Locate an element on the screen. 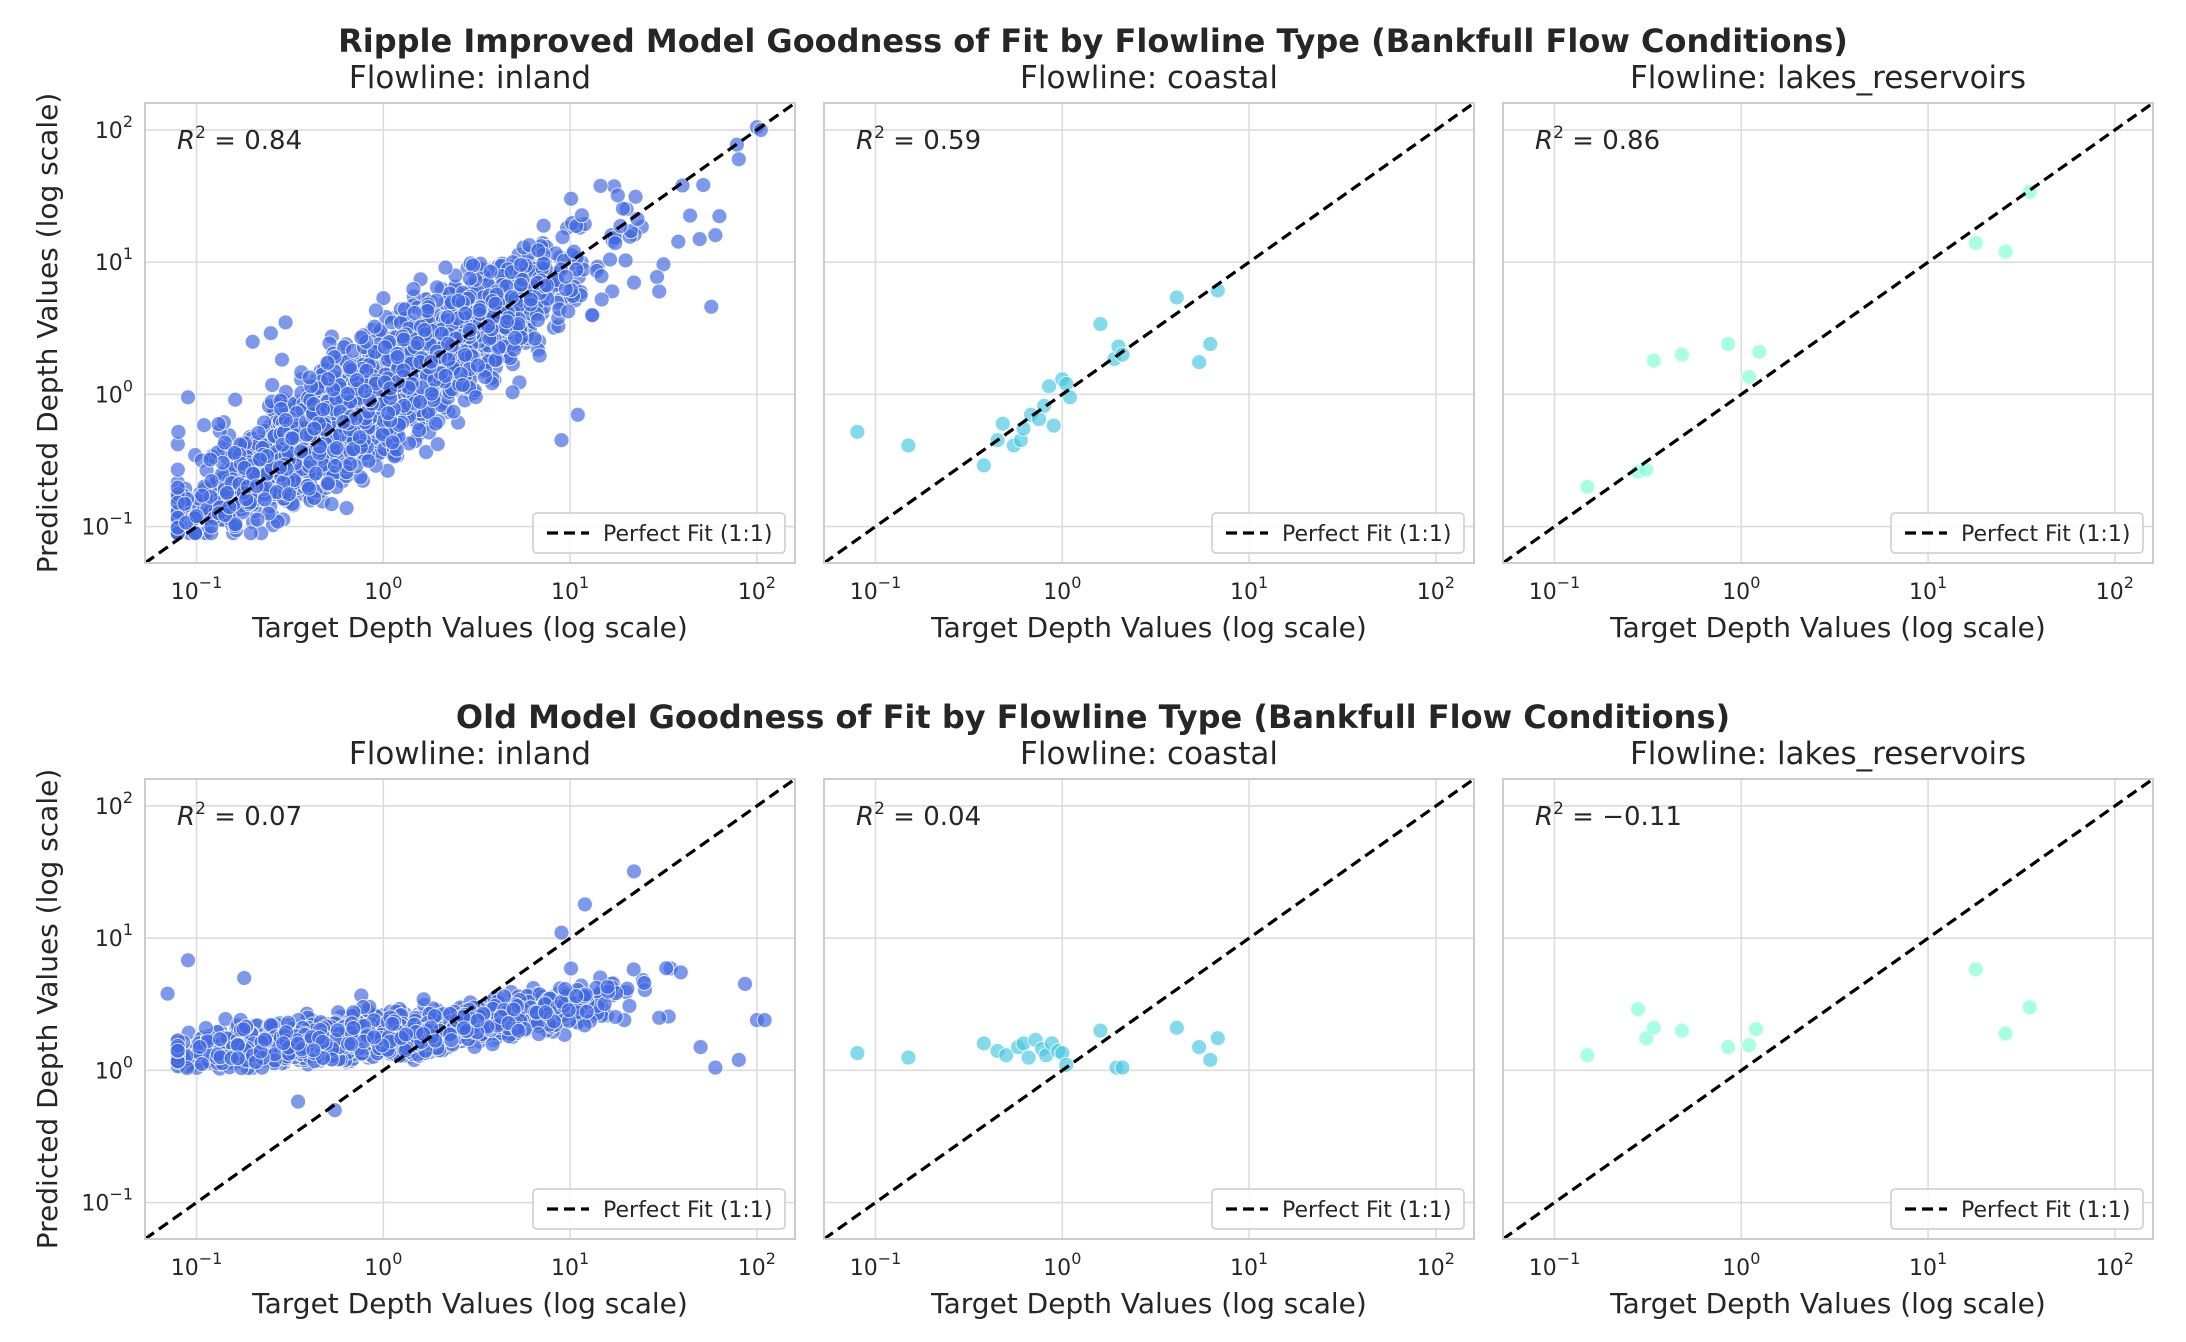 The image size is (2186, 1342). panel-title: Flowline: lakes_reservoirs is located at coordinates (1828, 78).